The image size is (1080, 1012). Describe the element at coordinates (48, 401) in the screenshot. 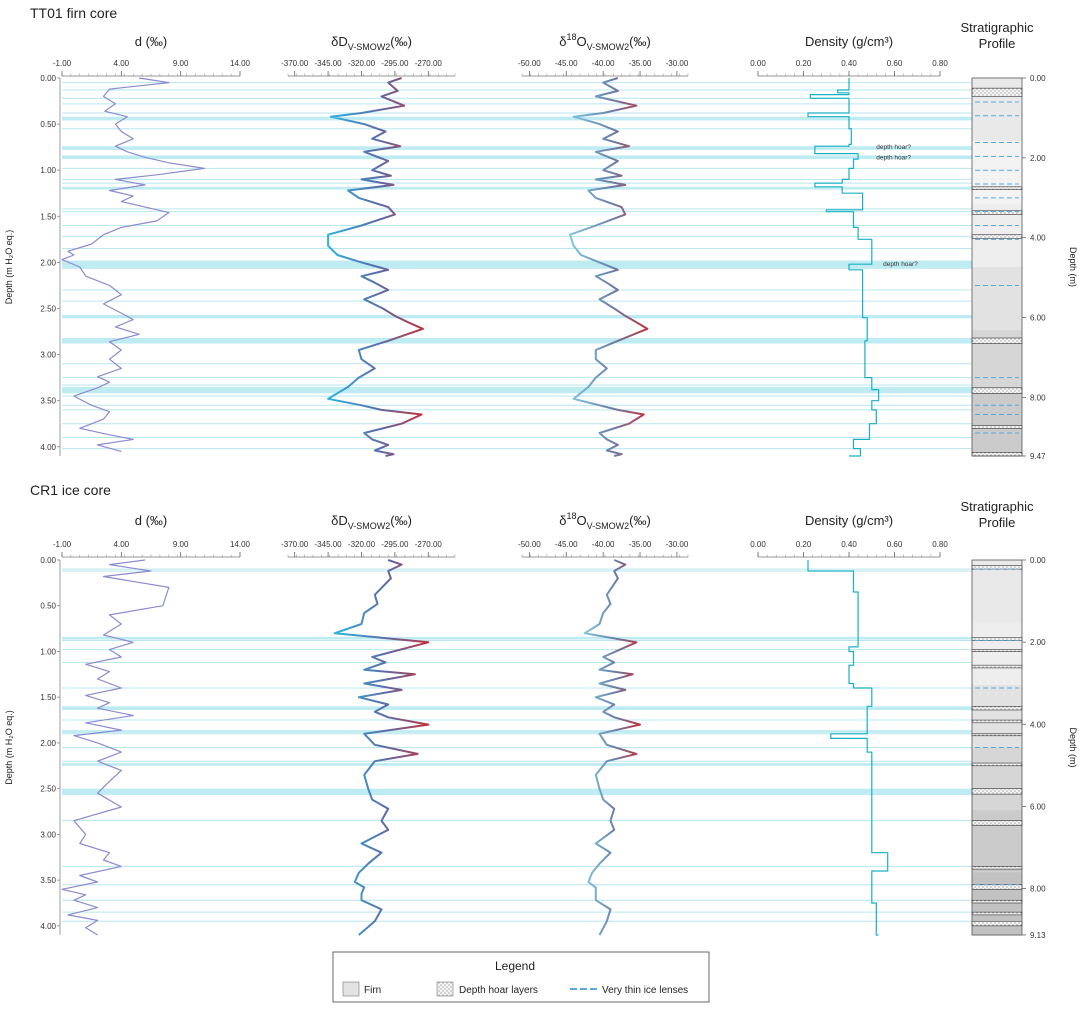

I see `y-tick-label: 3.50` at that location.